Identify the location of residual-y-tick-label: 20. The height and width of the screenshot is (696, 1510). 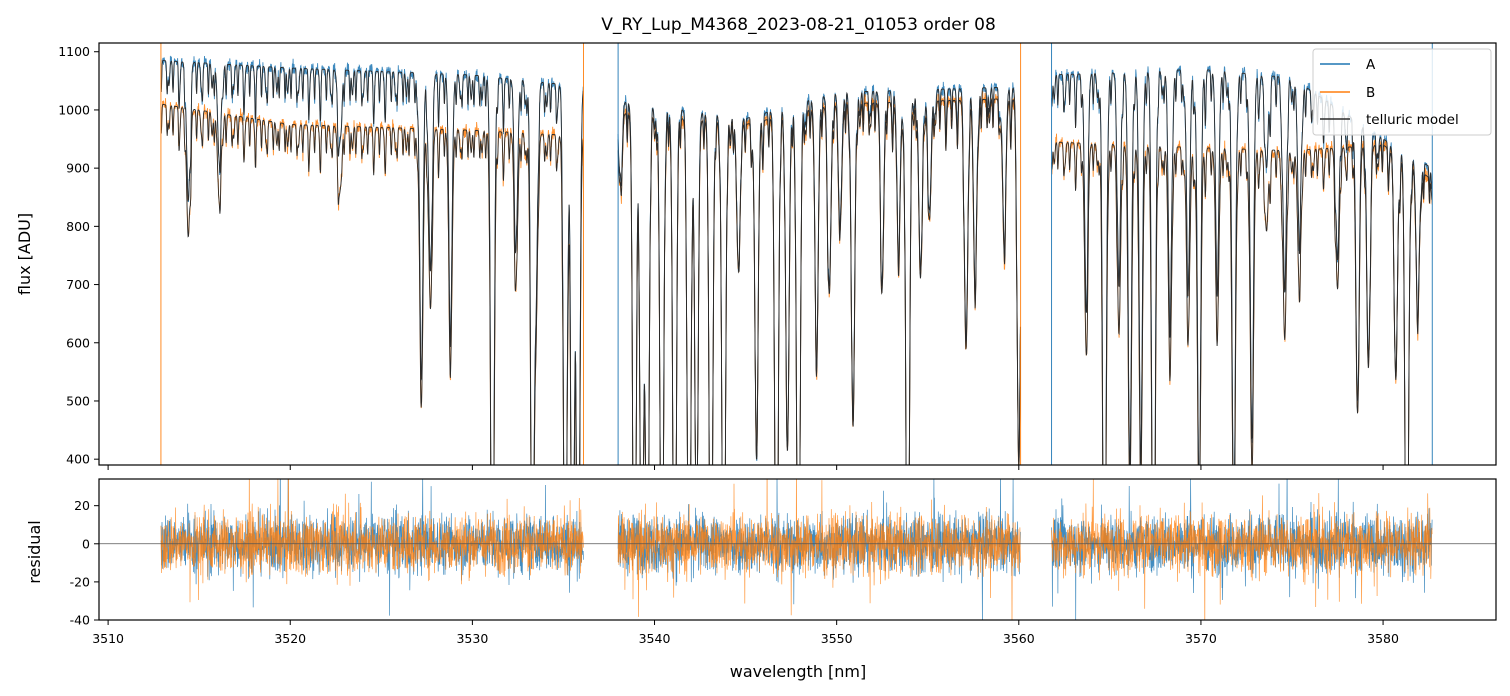
(82, 505).